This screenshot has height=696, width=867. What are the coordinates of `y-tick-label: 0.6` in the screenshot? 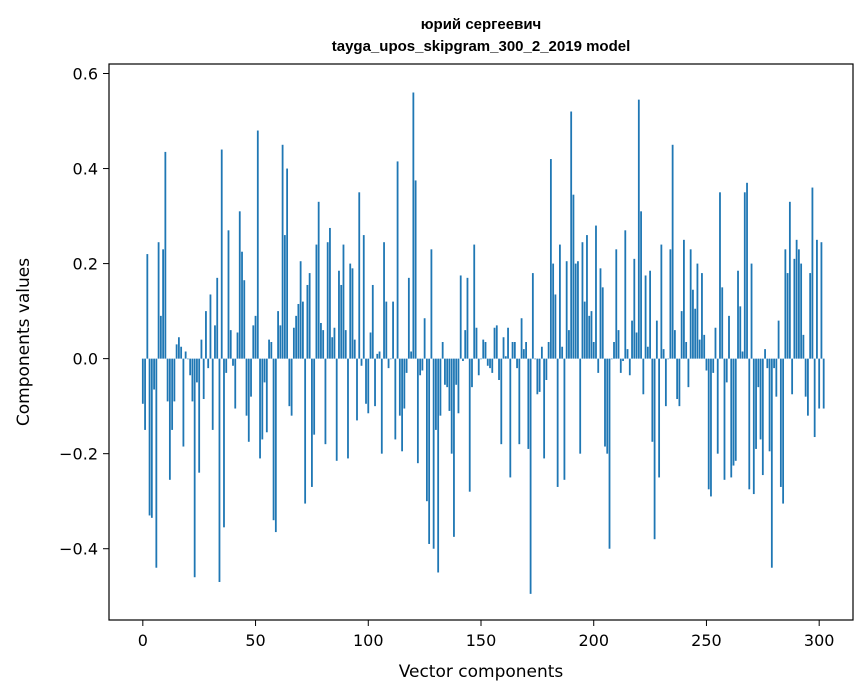 It's located at (85, 74).